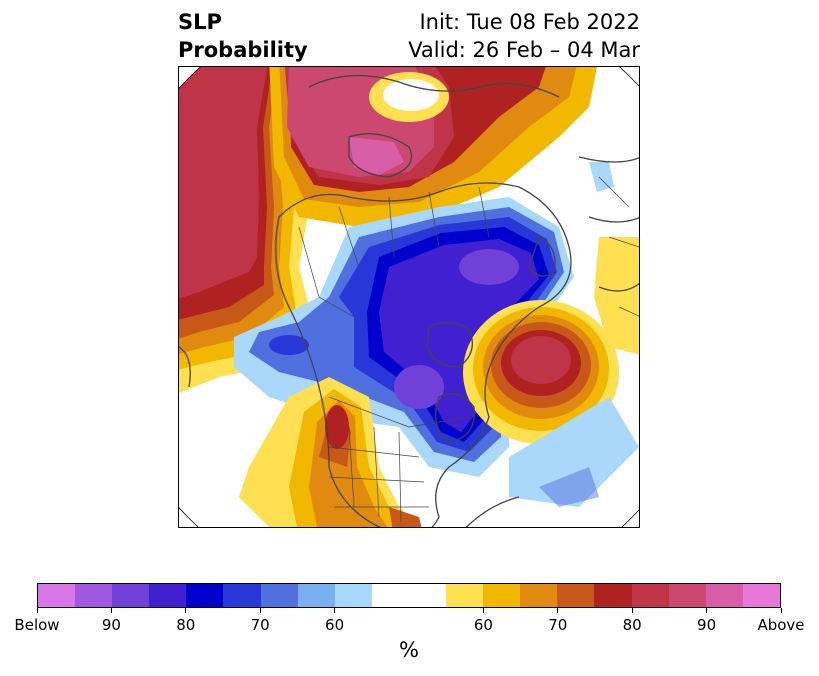 The image size is (819, 676). I want to click on above-atl-crimson, so click(541, 360).